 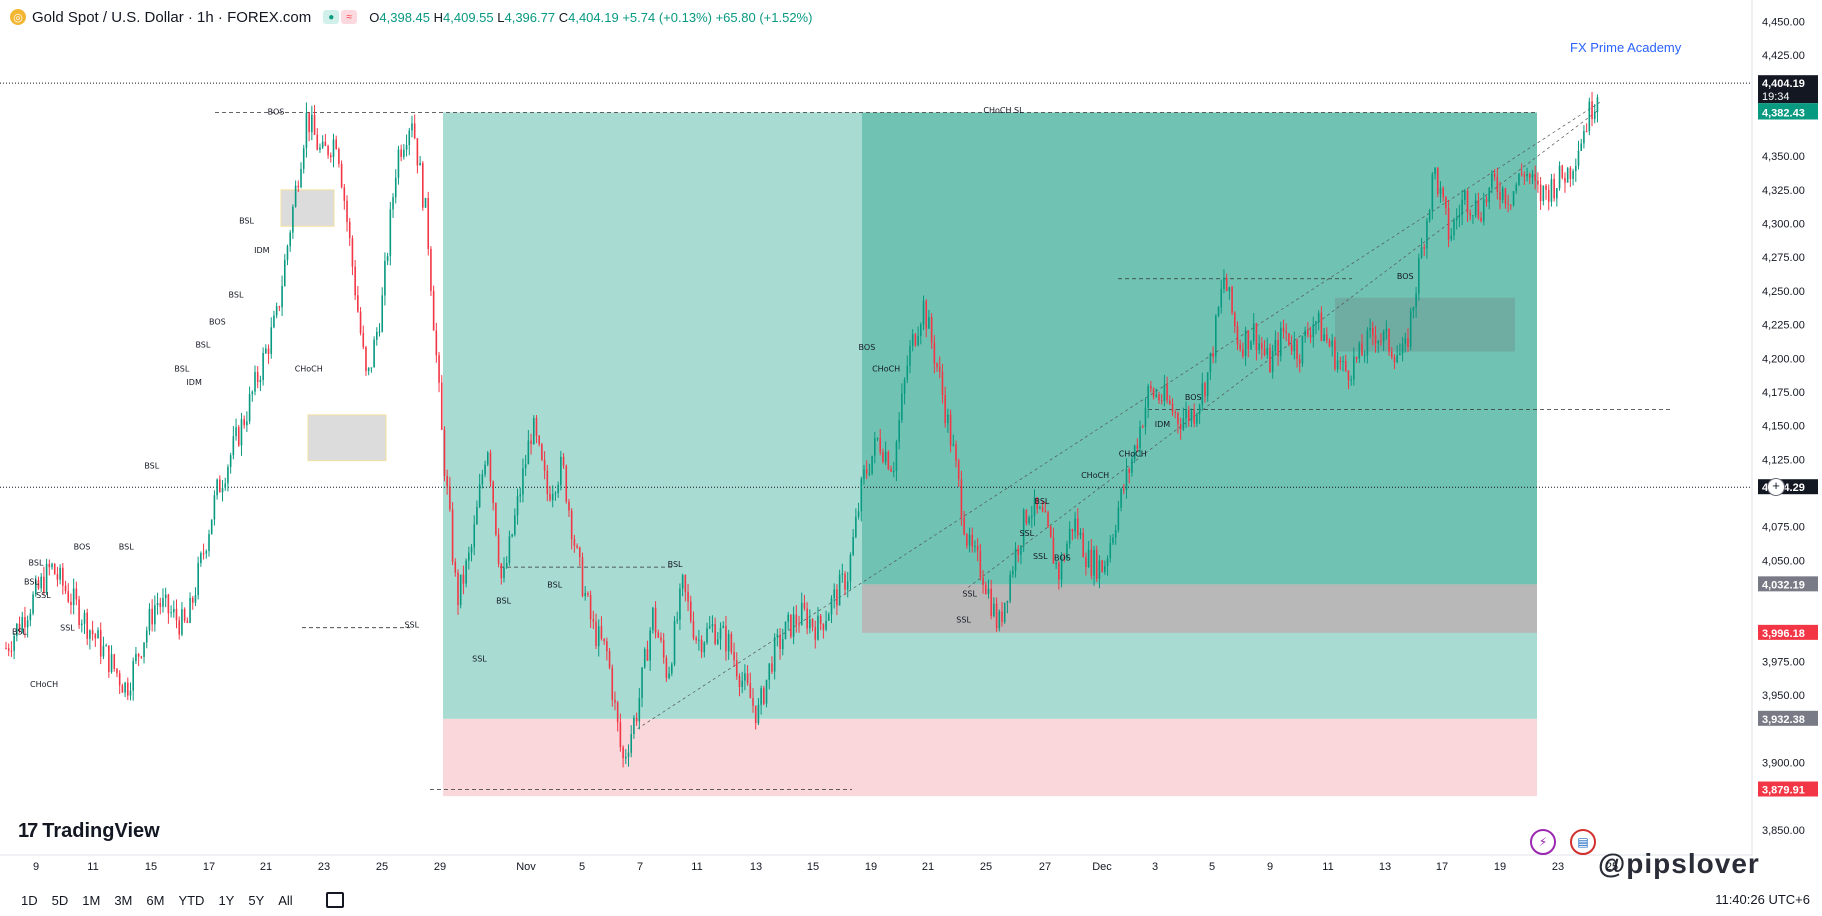 I want to click on lightning-icon: ⚡, so click(x=1543, y=842).